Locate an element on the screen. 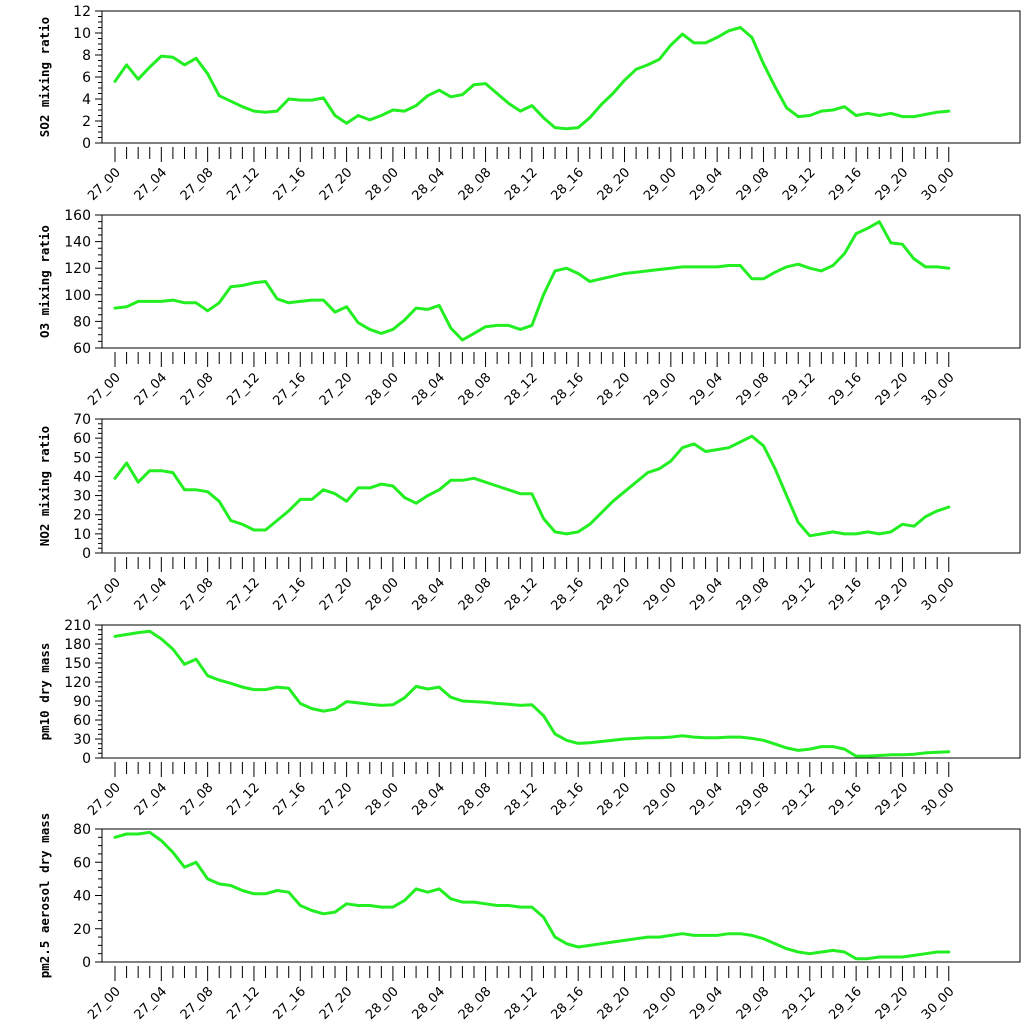 This screenshot has width=1024, height=1024. y-tick-label: 10 is located at coordinates (82, 535).